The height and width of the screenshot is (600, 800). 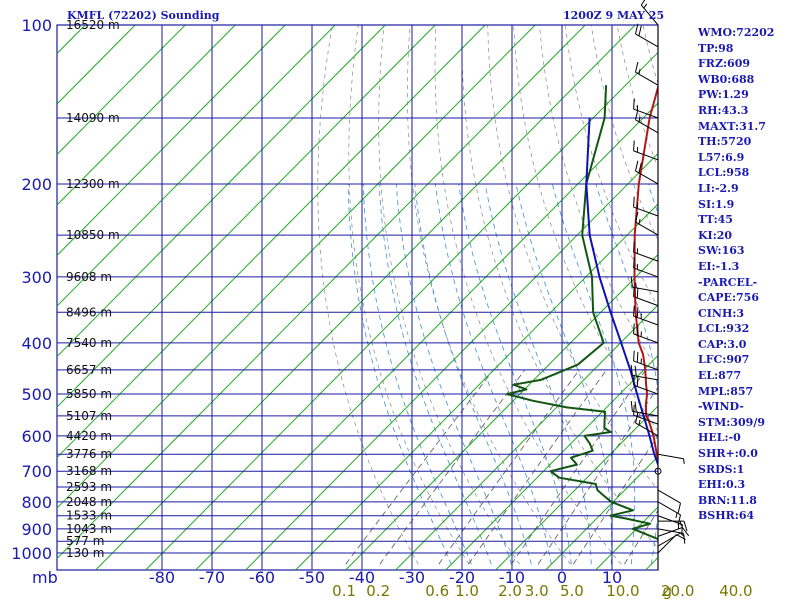 What do you see at coordinates (89, 487) in the screenshot?
I see `height-label: 2593 m` at bounding box center [89, 487].